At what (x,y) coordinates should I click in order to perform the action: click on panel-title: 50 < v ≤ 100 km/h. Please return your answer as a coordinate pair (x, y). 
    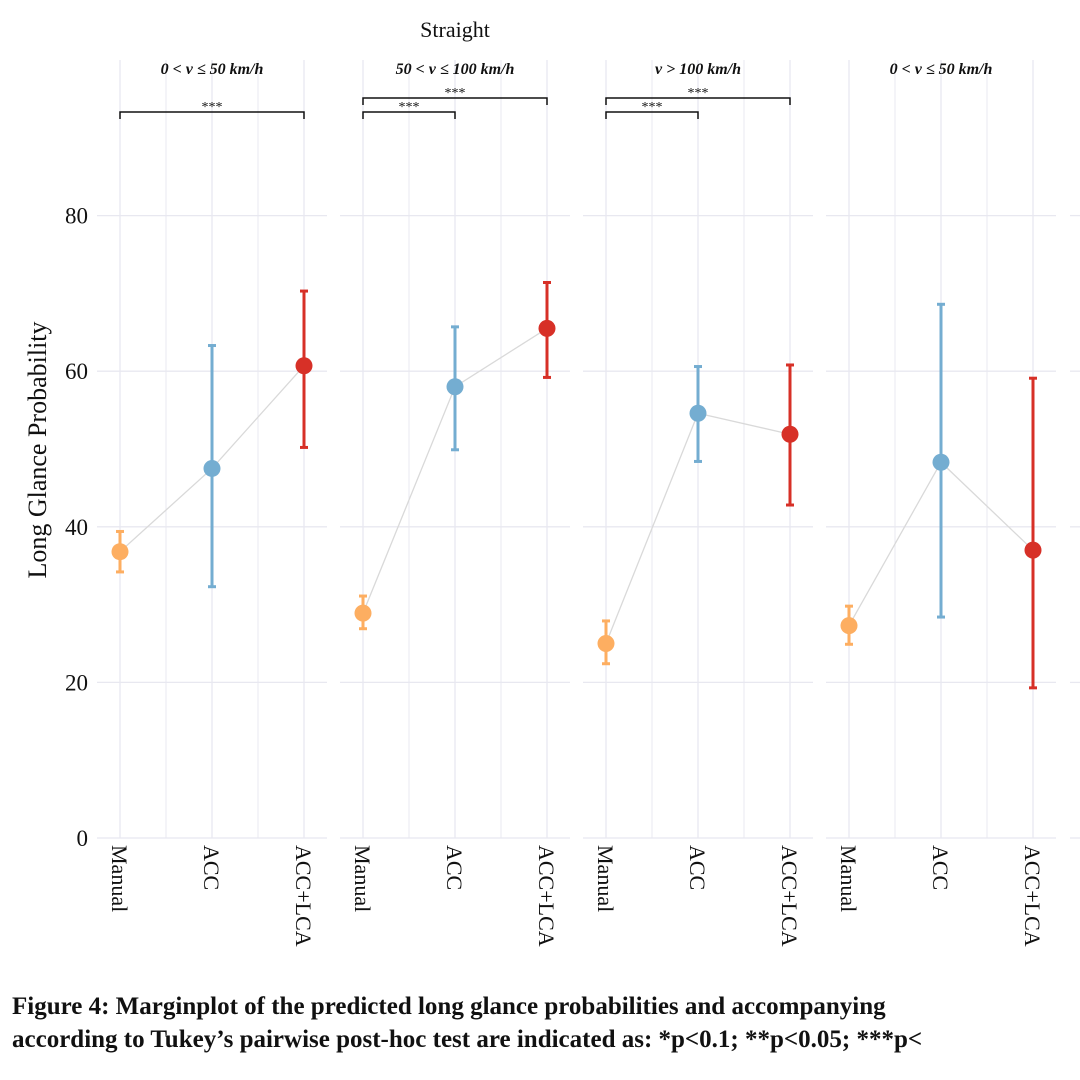
    Looking at the image, I should click on (455, 69).